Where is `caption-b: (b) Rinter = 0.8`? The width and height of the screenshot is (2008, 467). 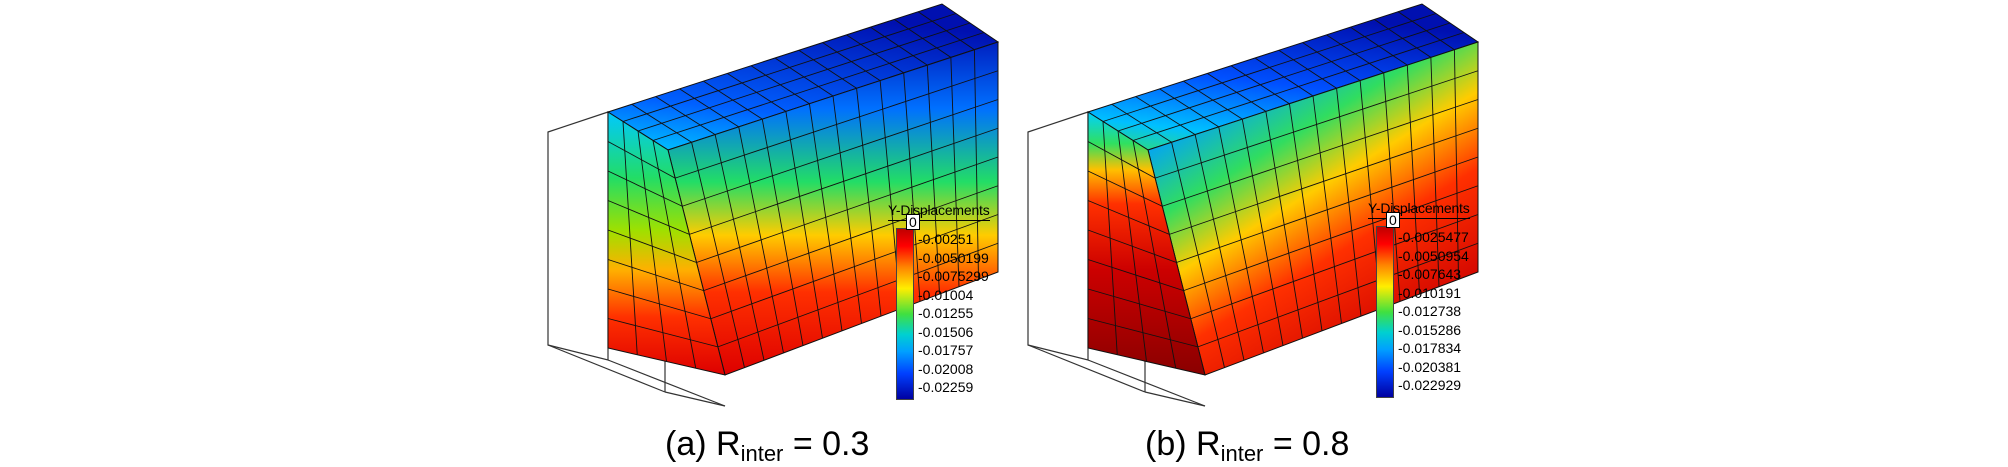
caption-b: (b) Rinter = 0.8 is located at coordinates (1247, 446).